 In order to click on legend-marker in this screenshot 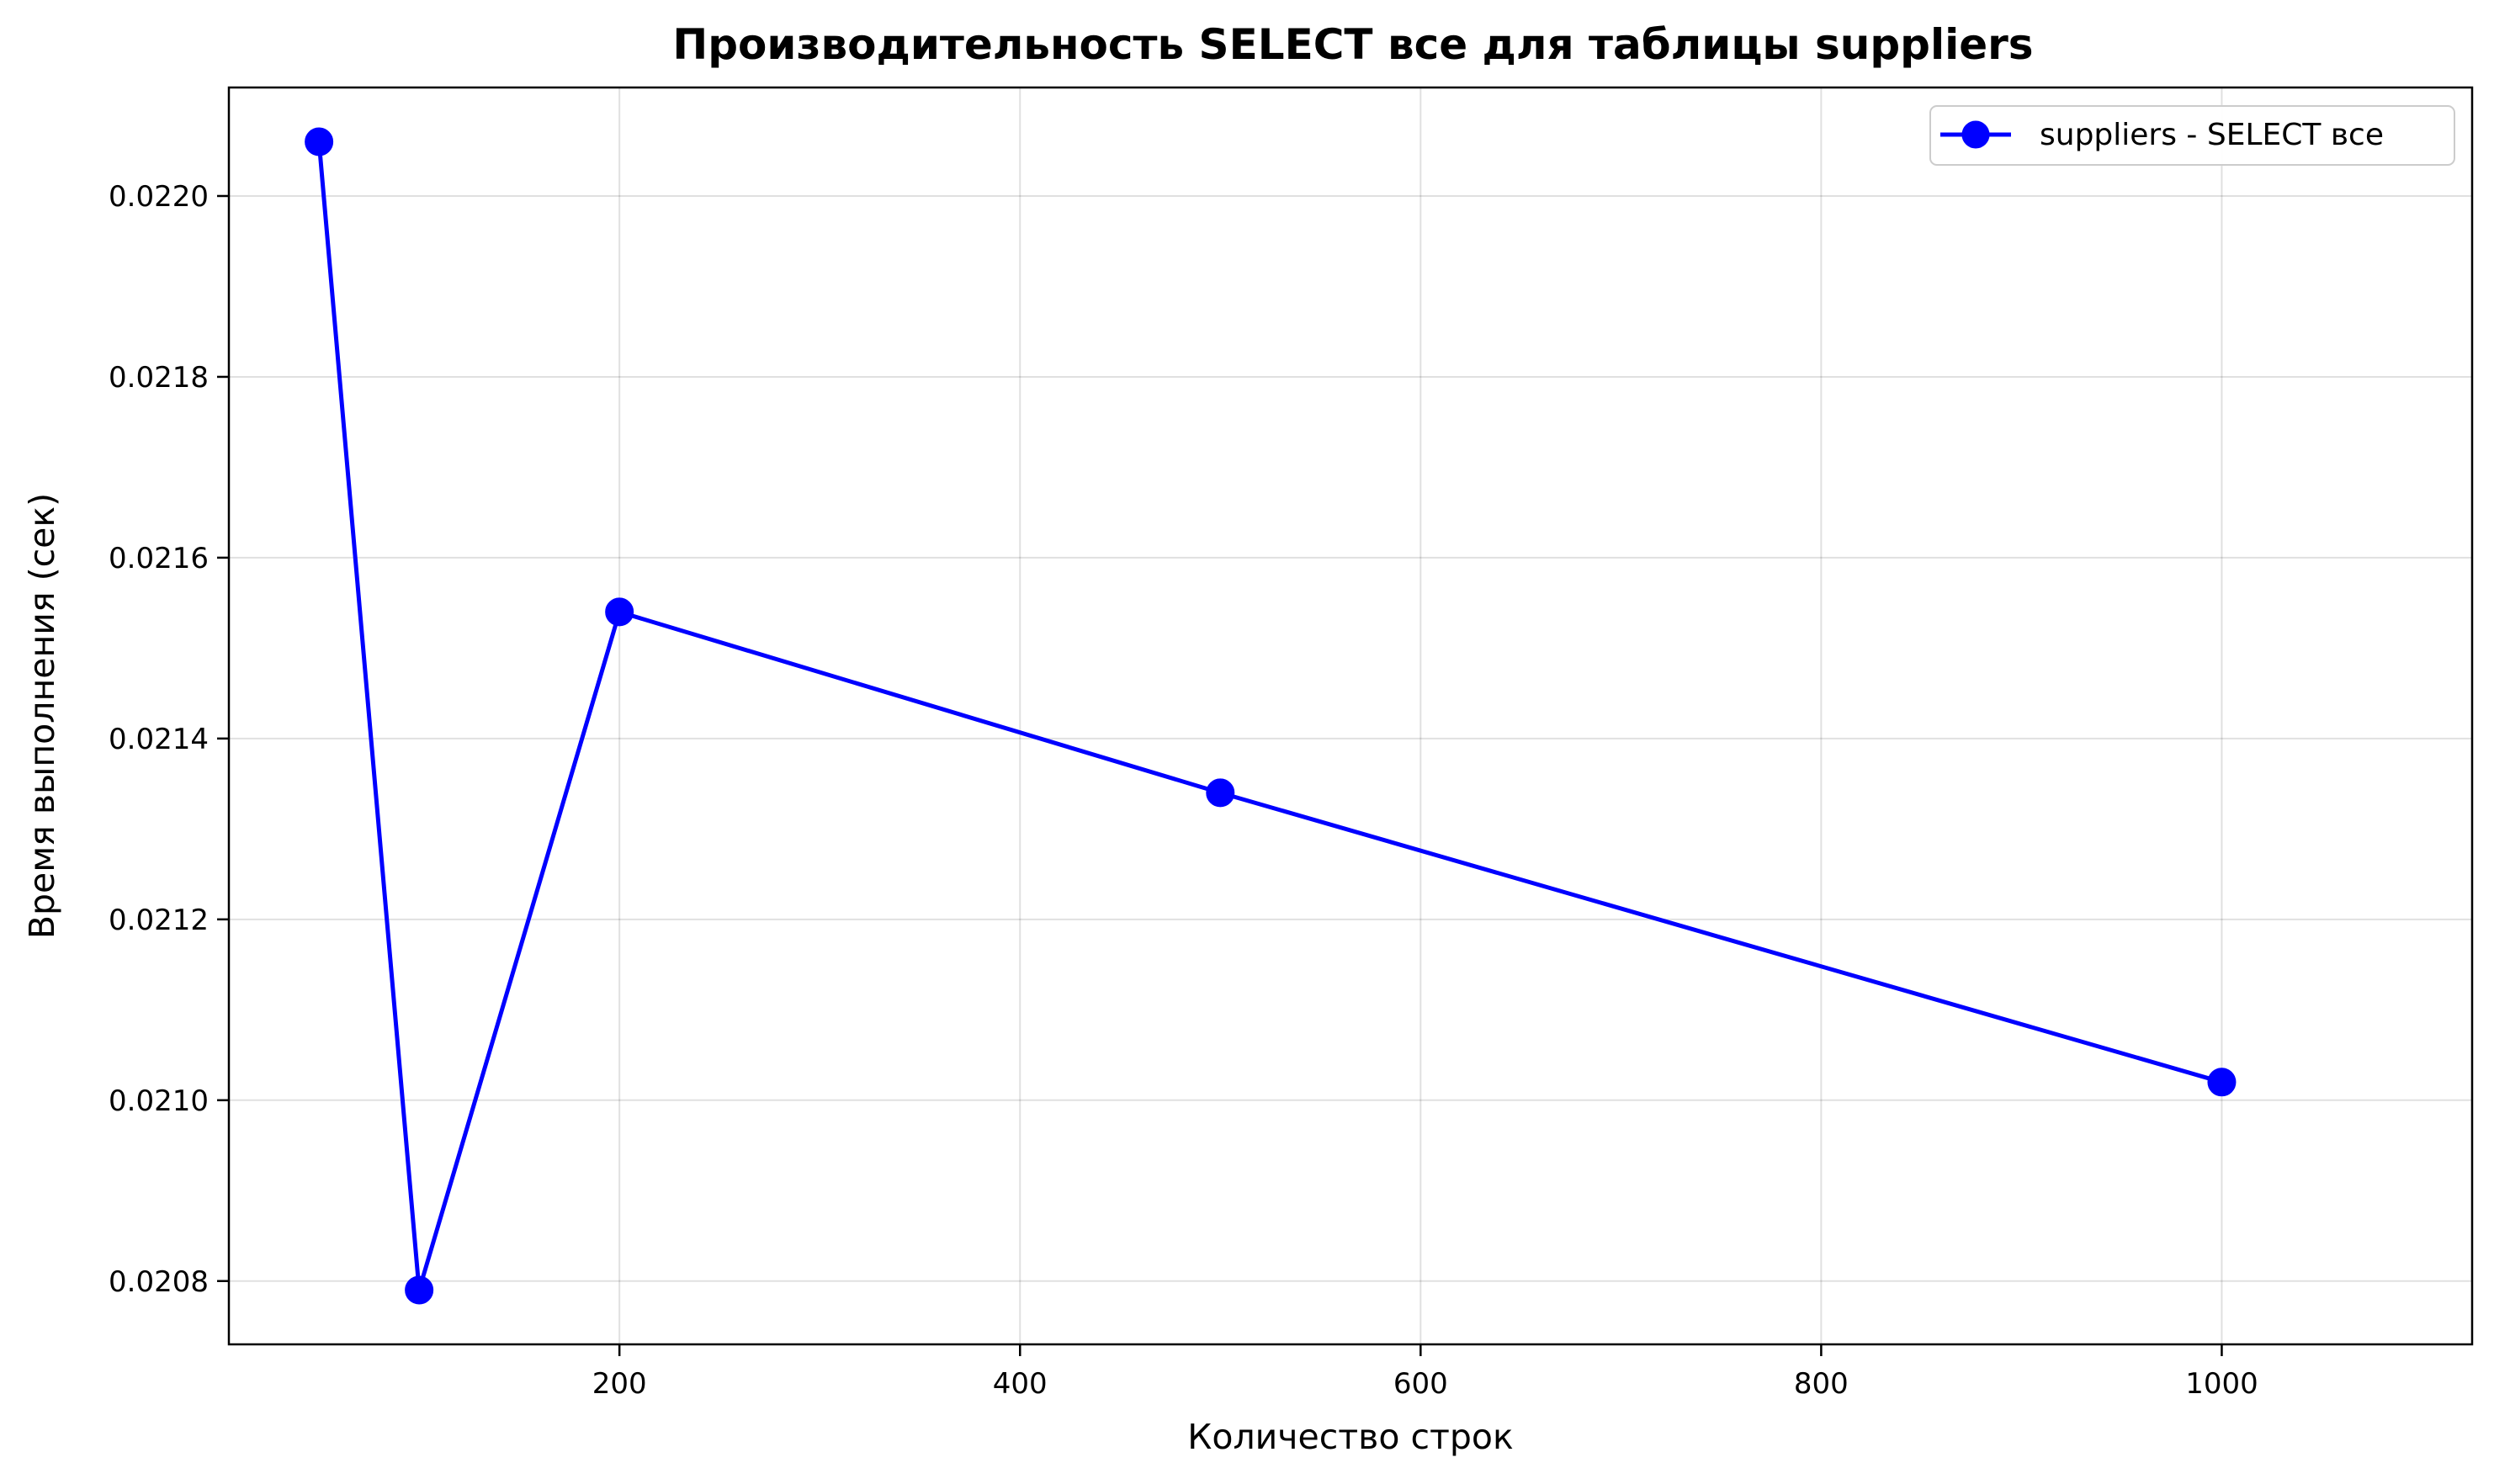, I will do `click(1975, 134)`.